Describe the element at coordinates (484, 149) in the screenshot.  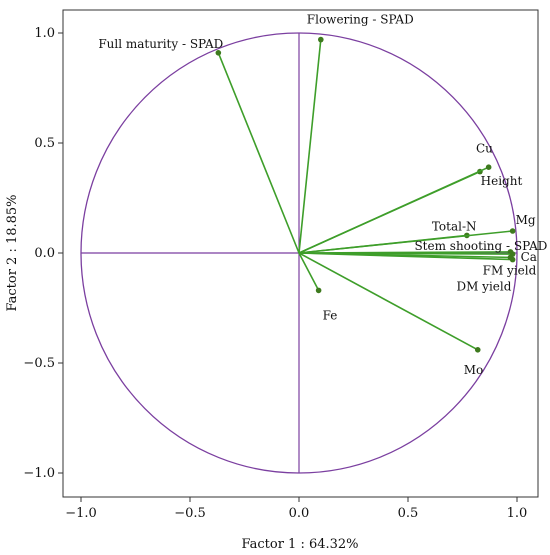
I see `variable-label: Cu` at that location.